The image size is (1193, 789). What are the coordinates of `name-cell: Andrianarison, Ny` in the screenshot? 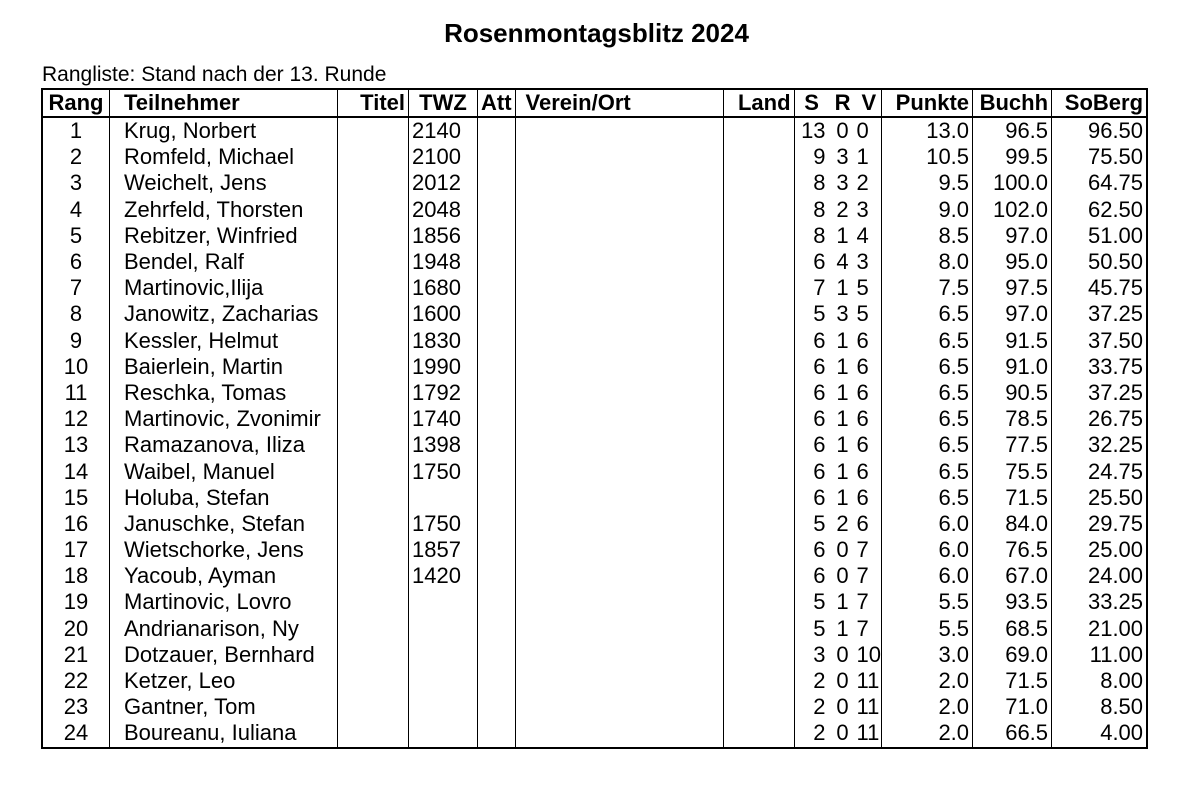 It's located at (211, 628).